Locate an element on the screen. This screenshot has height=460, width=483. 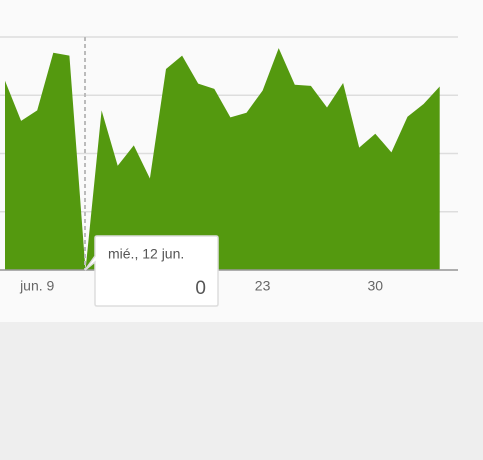
tooltip-box is located at coordinates (151, 271).